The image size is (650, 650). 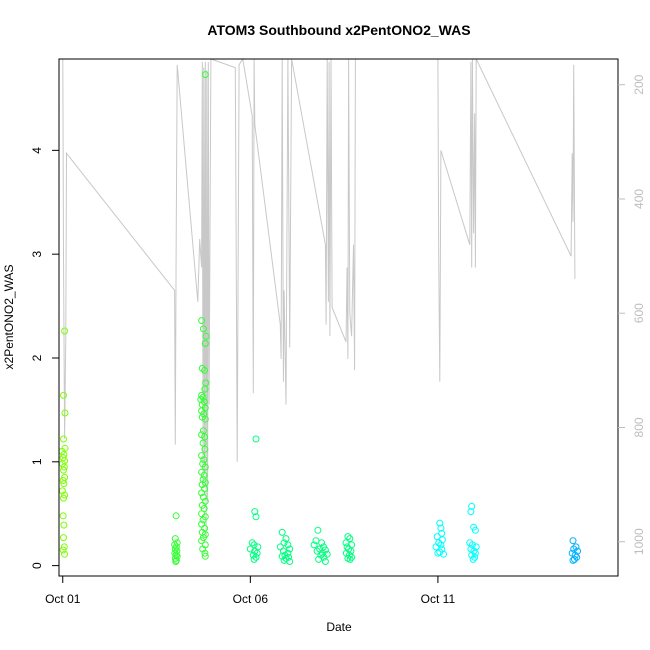 What do you see at coordinates (37, 565) in the screenshot?
I see `y-tick-label: 0` at bounding box center [37, 565].